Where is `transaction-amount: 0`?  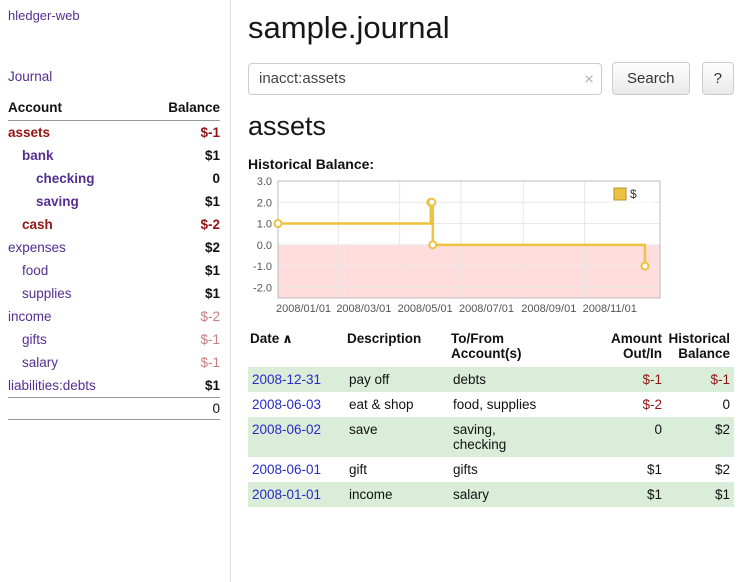
transaction-amount: 0 is located at coordinates (658, 429).